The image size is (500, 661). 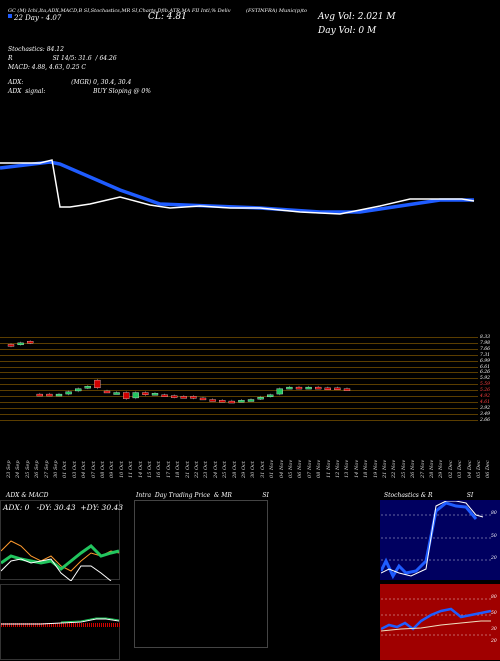 I want to click on rsi-panel: 80 50 30 20, so click(x=440, y=622).